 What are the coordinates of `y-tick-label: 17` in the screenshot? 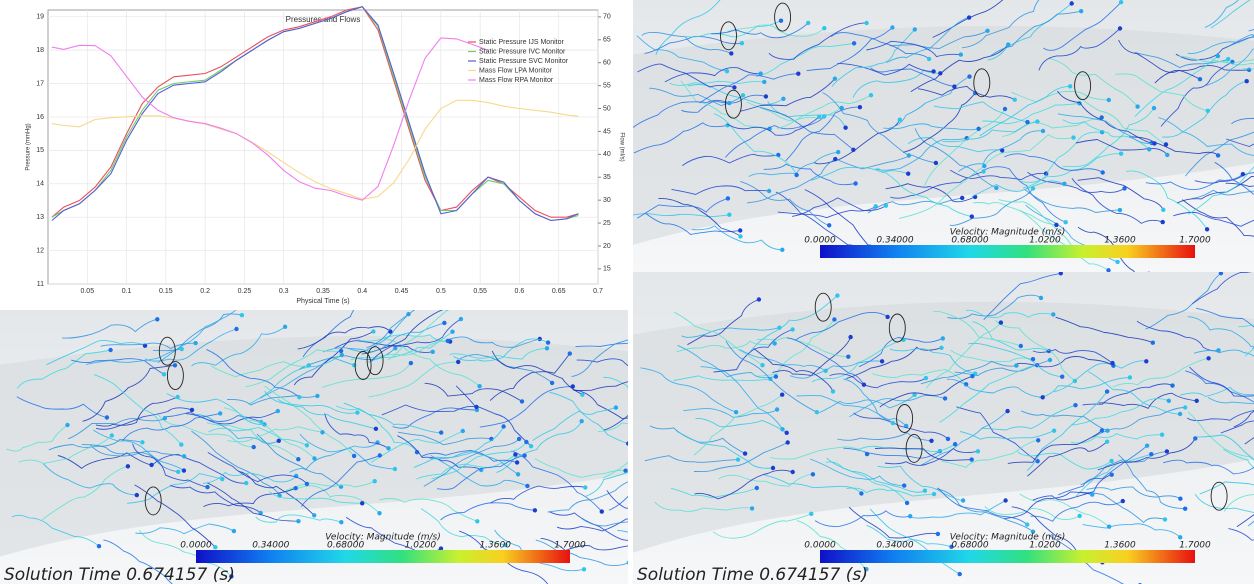 It's located at (40, 83).